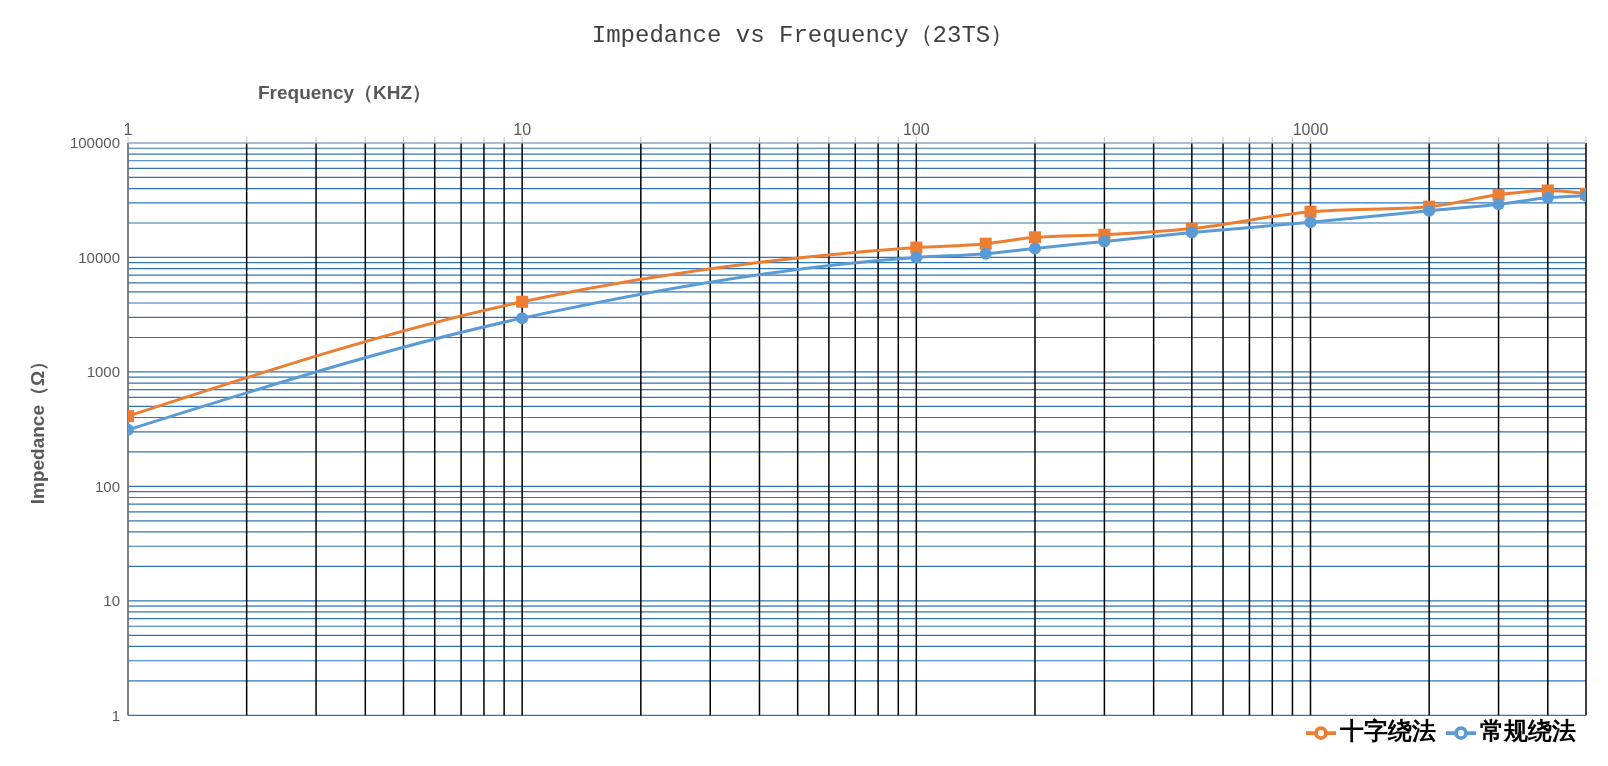  I want to click on y-tick-label: 10, so click(111, 601).